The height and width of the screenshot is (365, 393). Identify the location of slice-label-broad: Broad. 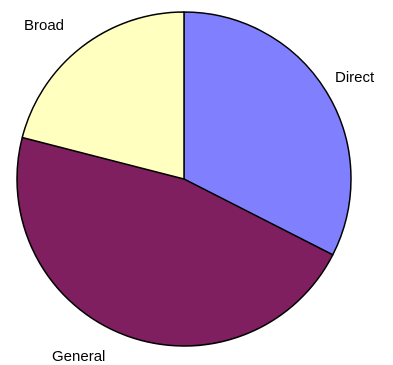
(44, 25).